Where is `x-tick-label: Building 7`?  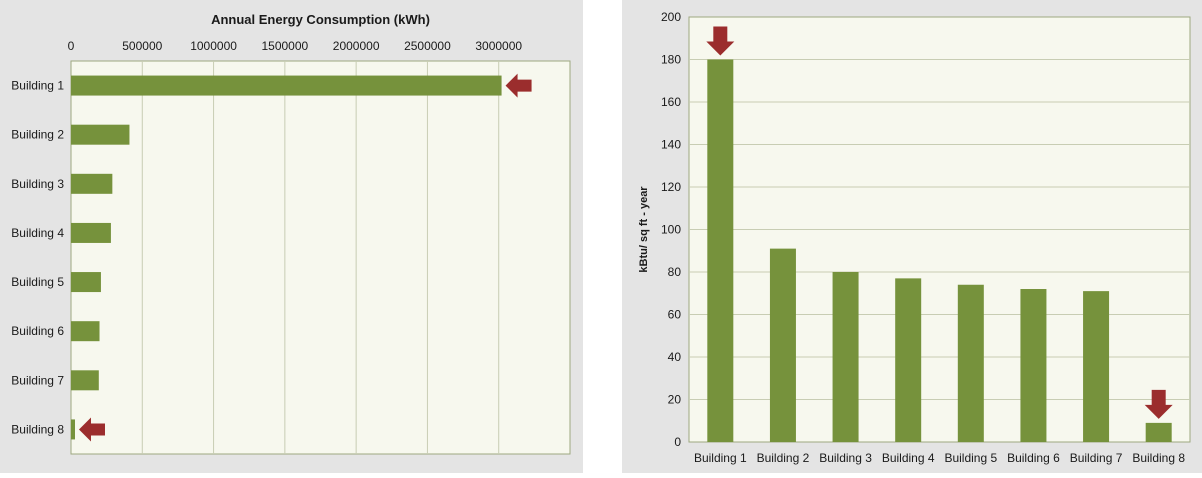 x-tick-label: Building 7 is located at coordinates (1096, 458).